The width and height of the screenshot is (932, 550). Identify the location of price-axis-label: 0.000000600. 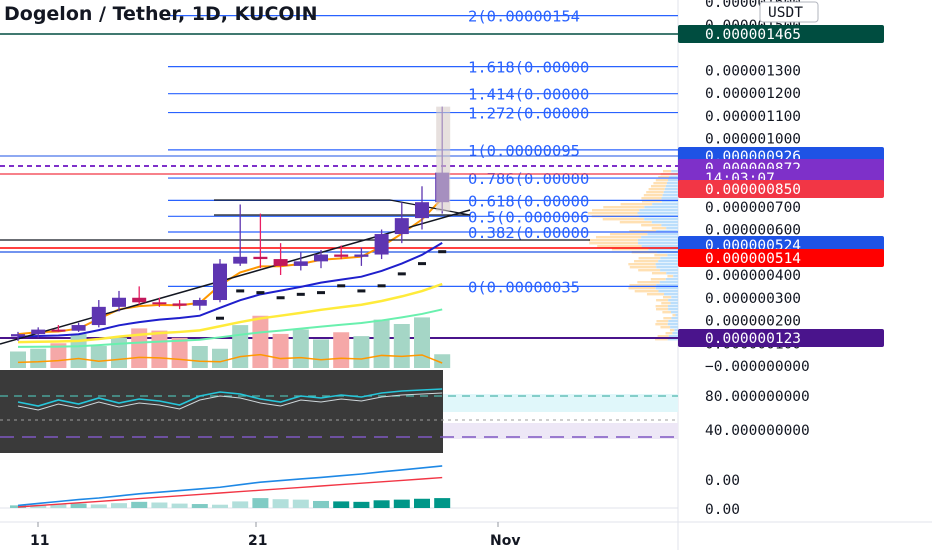
(753, 231).